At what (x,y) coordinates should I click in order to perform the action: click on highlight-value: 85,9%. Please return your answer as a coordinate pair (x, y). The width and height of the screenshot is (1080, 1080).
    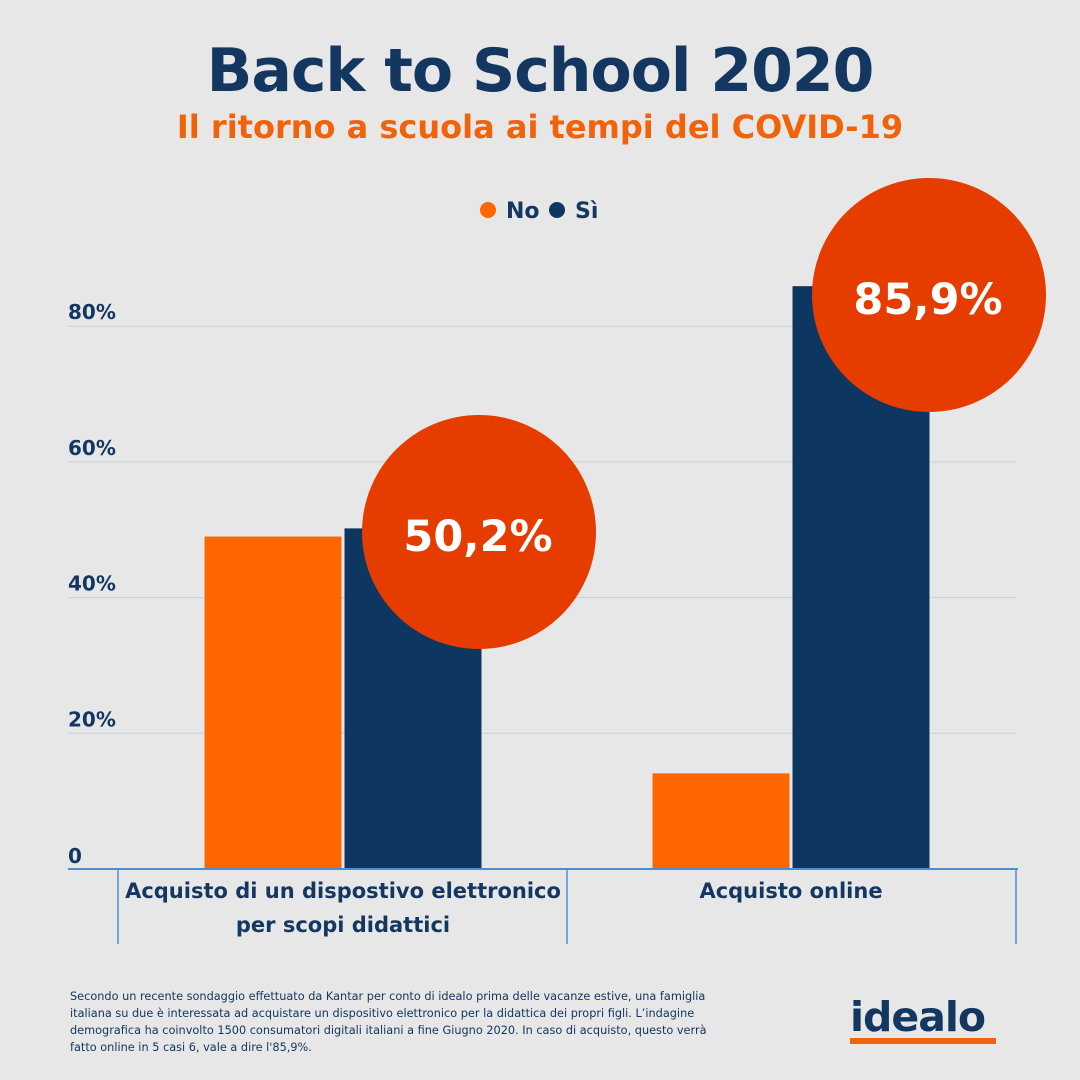
    Looking at the image, I should click on (927, 300).